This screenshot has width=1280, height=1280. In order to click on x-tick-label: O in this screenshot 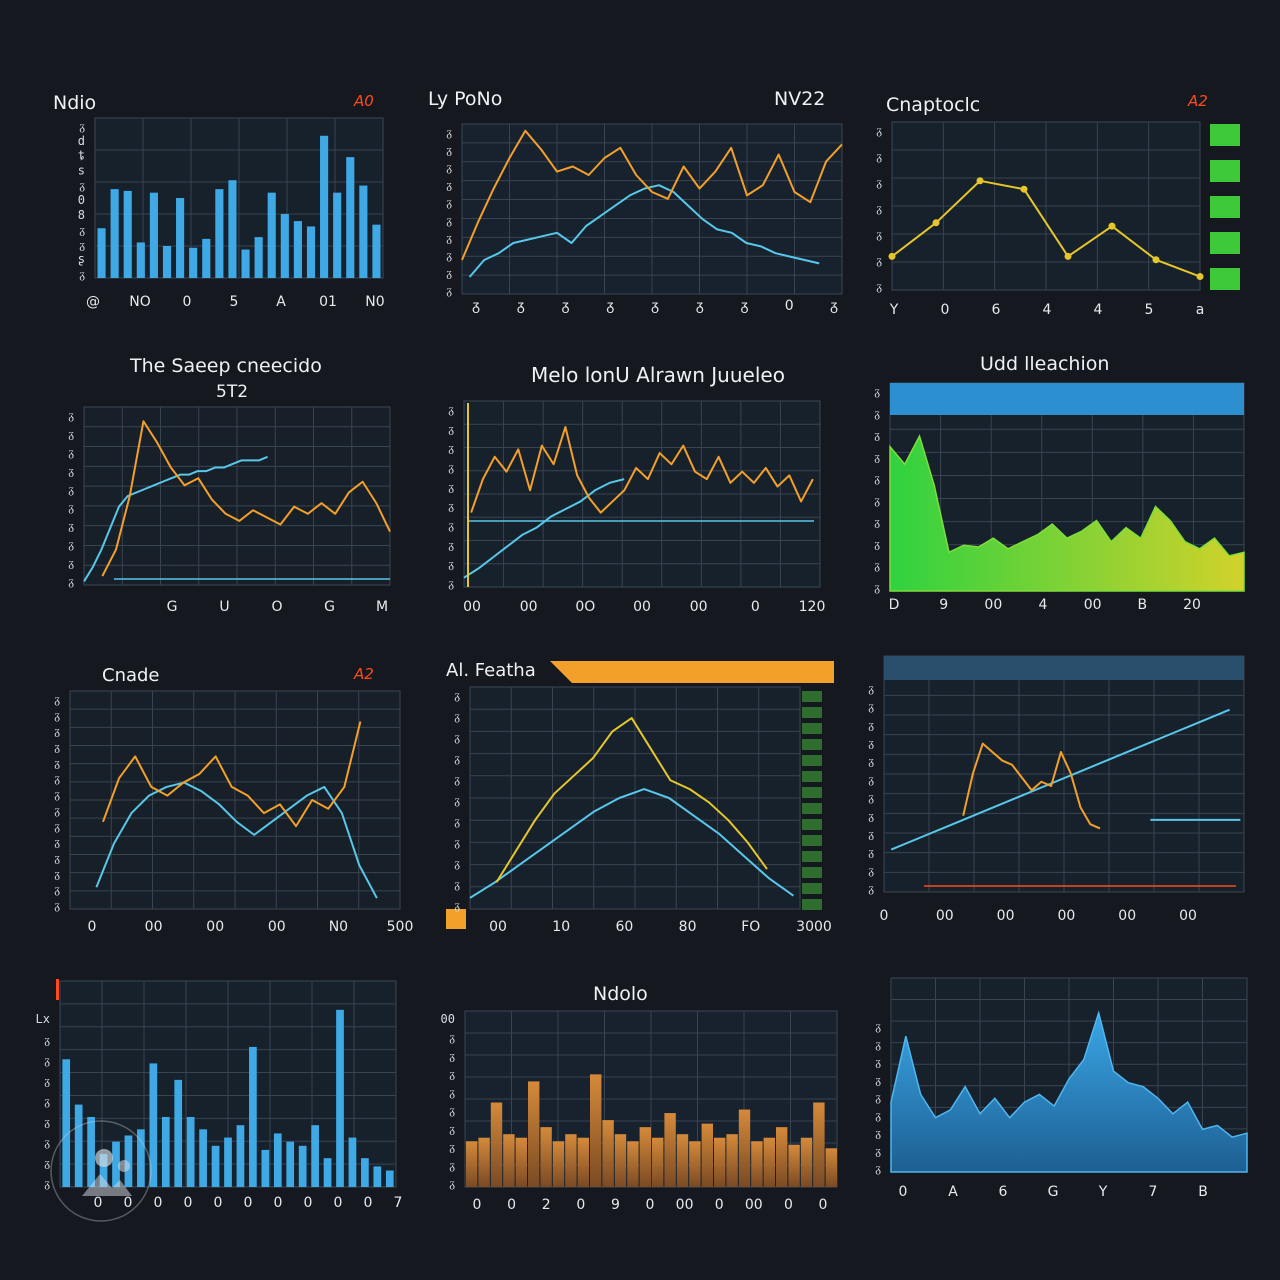, I will do `click(276, 607)`.